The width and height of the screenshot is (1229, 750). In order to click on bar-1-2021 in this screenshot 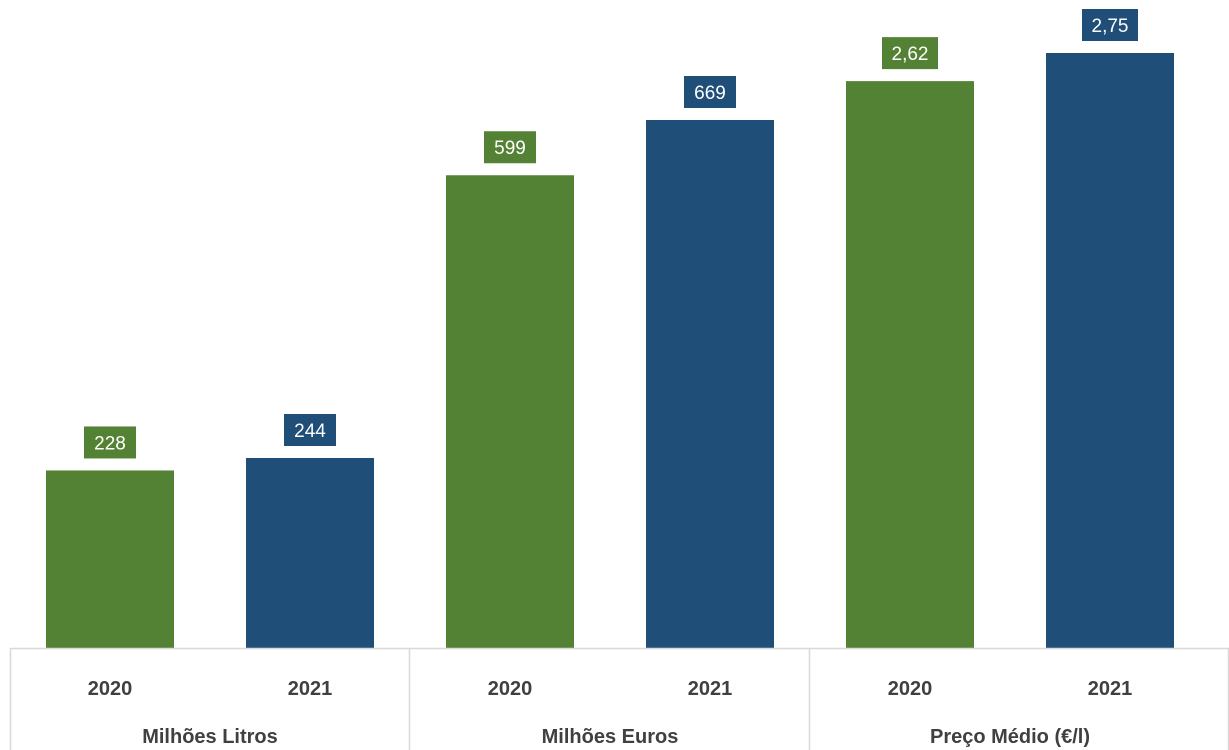, I will do `click(710, 384)`.